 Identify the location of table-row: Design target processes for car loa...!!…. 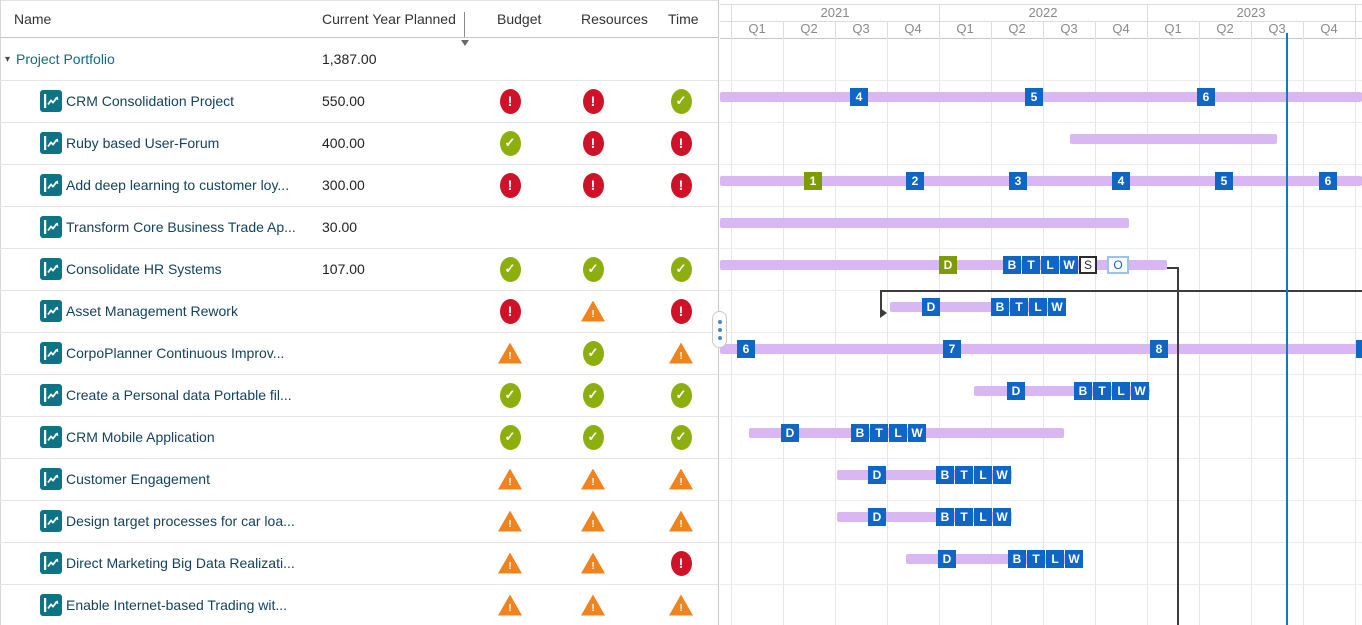
(359, 521).